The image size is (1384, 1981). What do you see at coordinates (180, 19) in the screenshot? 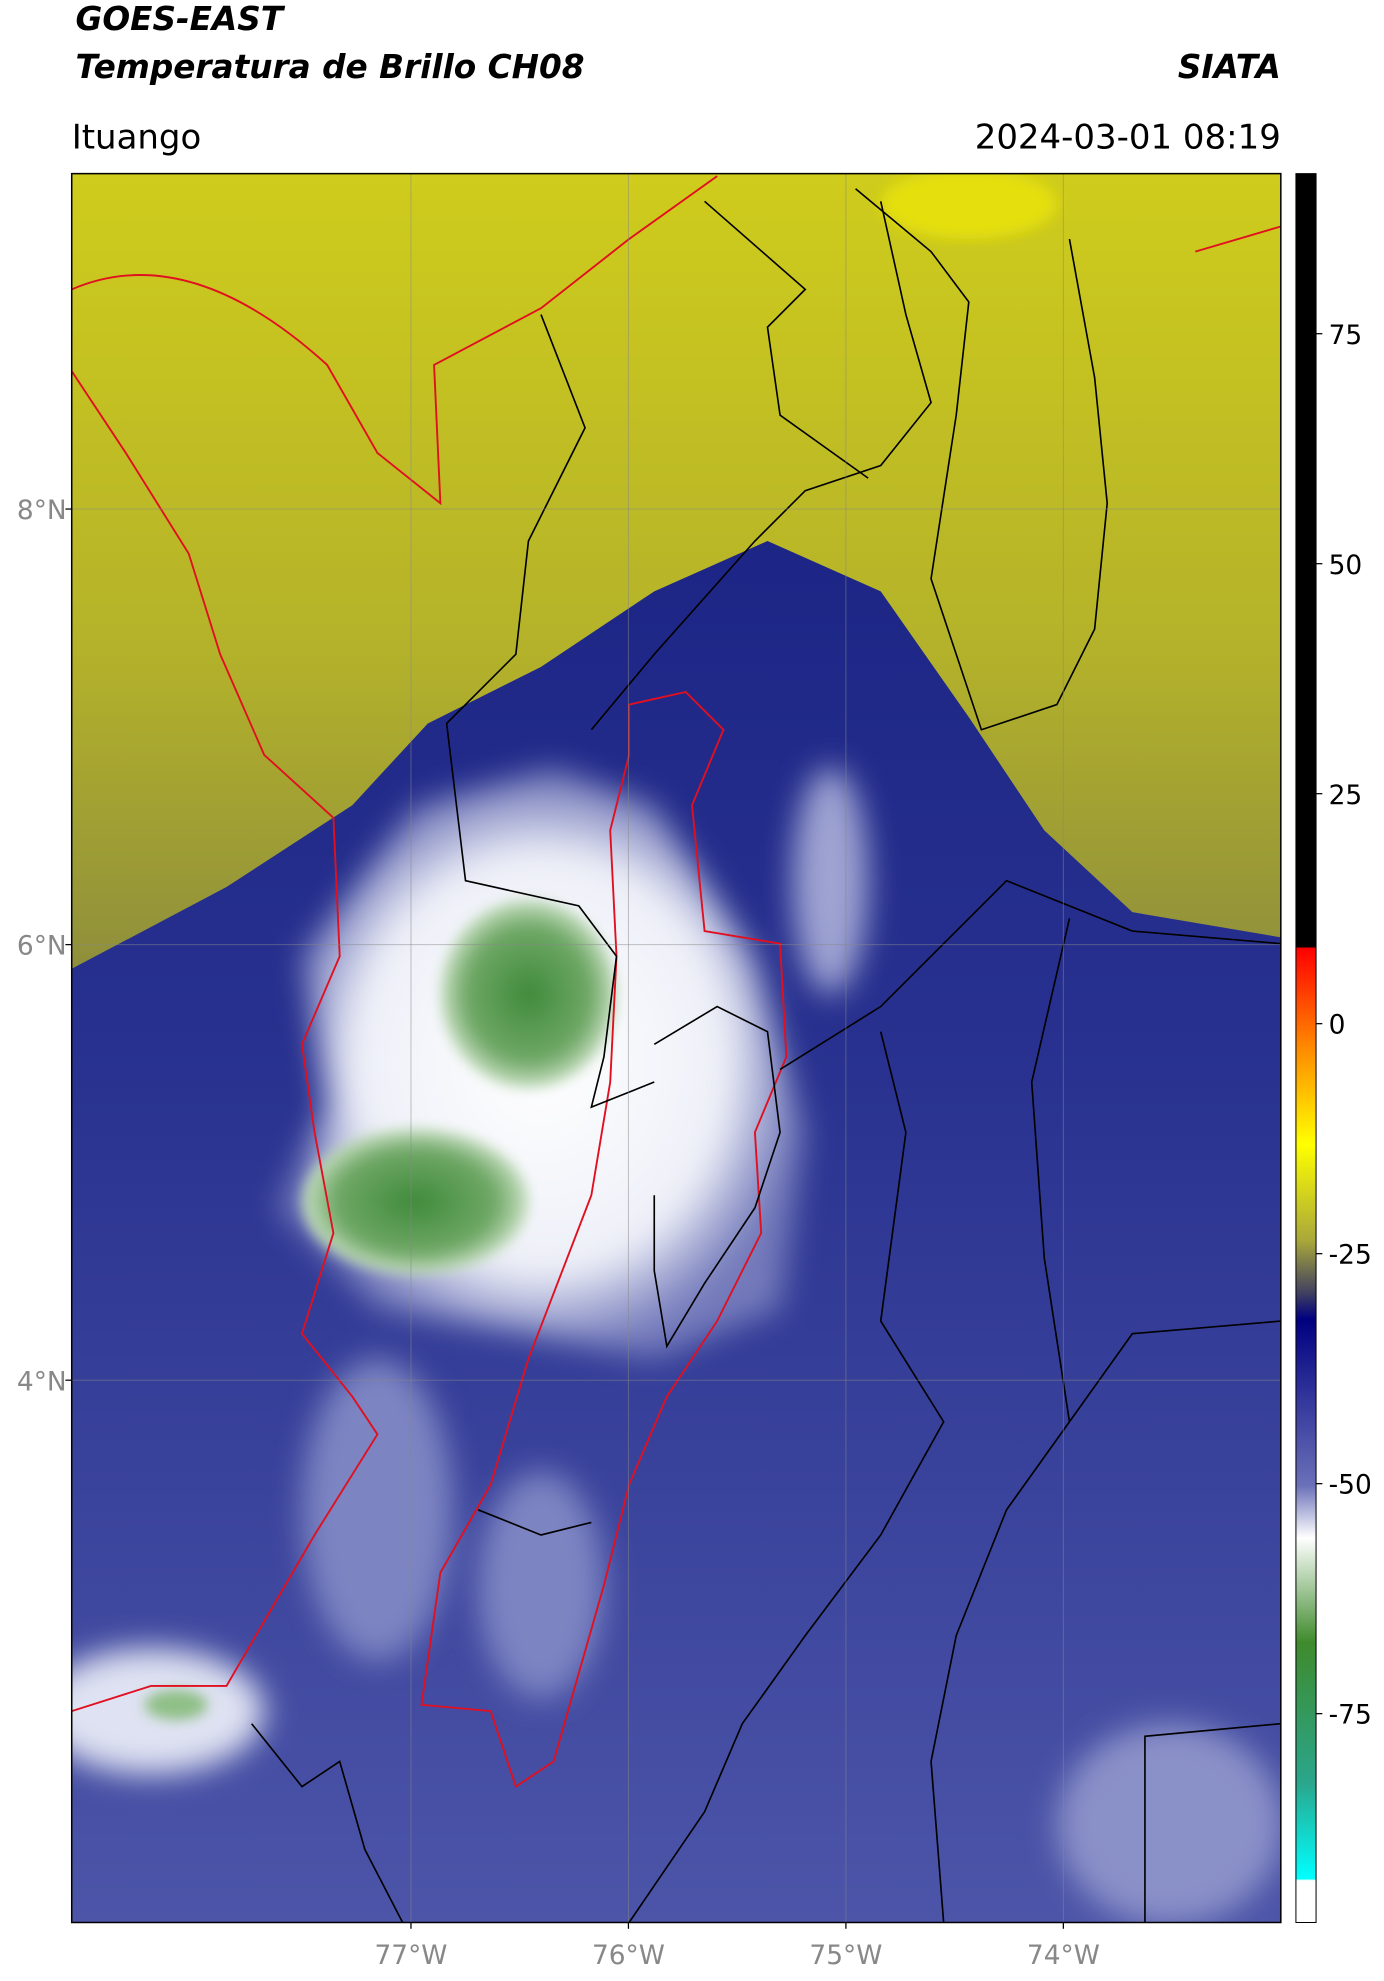
I see `title: GOES-EAST` at bounding box center [180, 19].